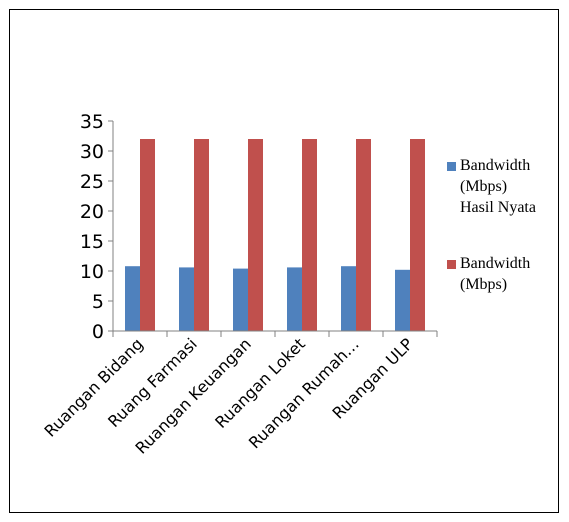 The width and height of the screenshot is (569, 522). I want to click on legend-label: Hasil Nyata, so click(498, 207).